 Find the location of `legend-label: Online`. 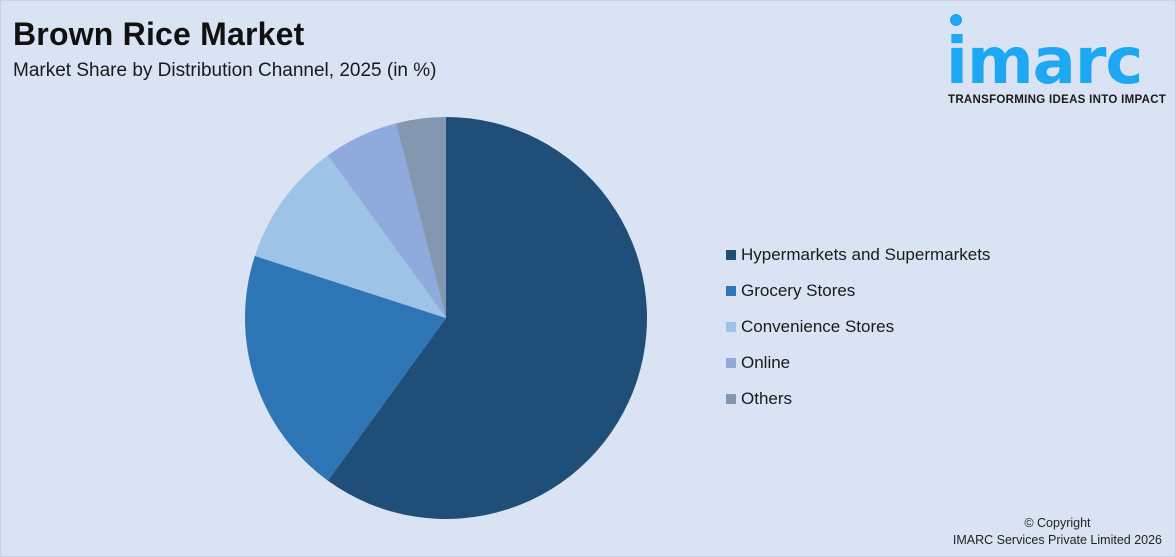

legend-label: Online is located at coordinates (766, 362).